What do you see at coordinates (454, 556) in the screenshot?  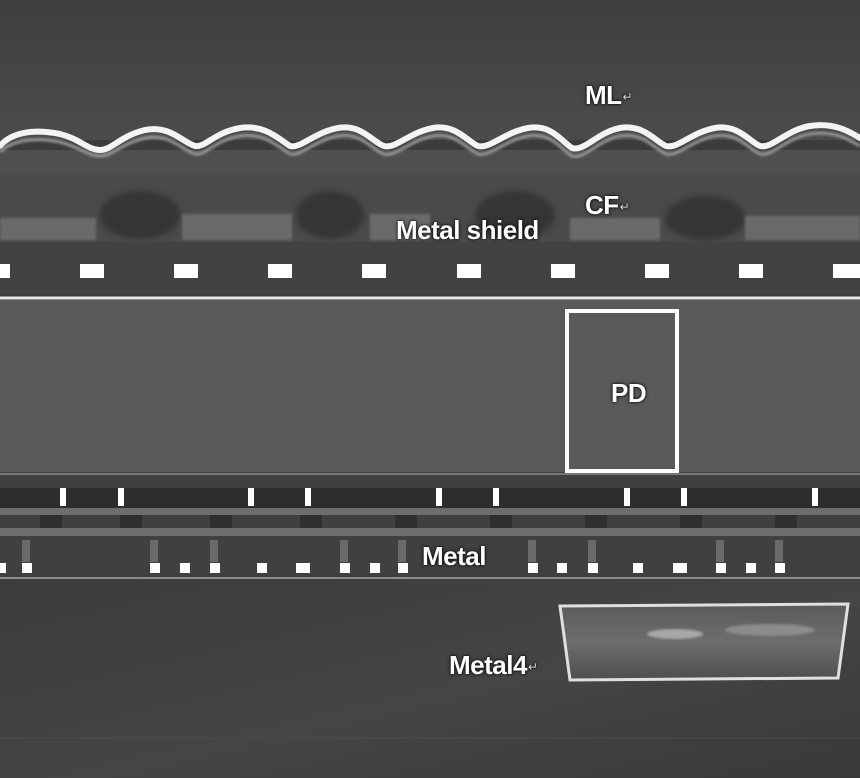 I see `label-metal: Metal` at bounding box center [454, 556].